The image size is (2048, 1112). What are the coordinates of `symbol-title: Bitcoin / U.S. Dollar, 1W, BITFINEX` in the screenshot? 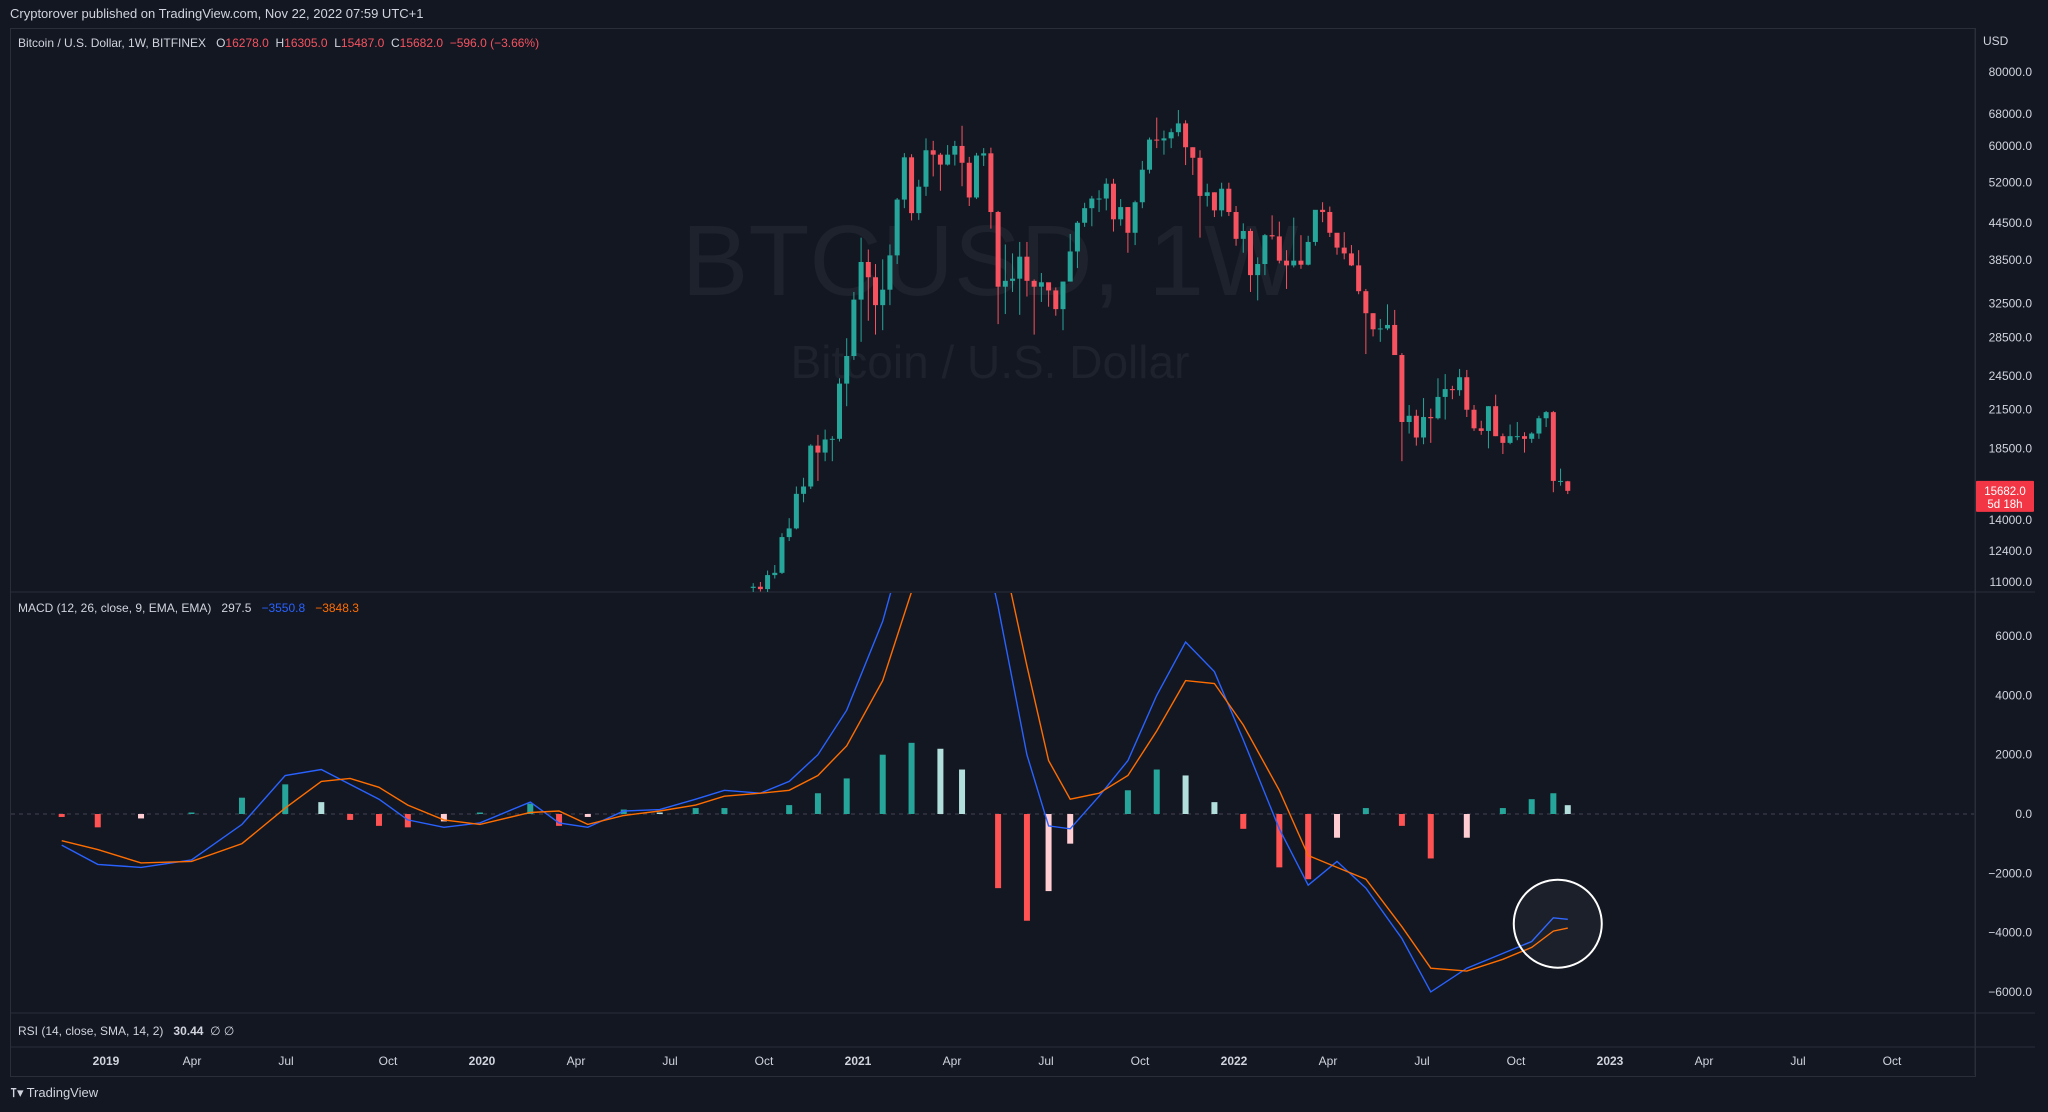 It's located at (112, 43).